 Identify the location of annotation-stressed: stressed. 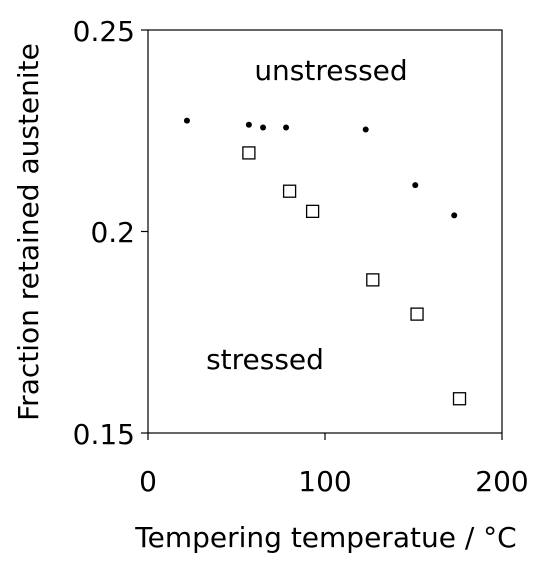
(265, 359).